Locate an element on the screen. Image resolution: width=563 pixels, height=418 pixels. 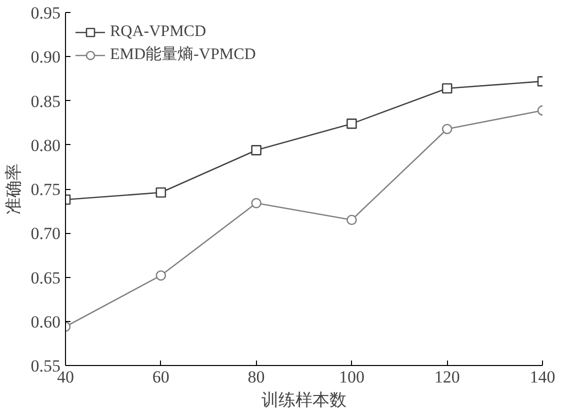
x-tick-label: 140 is located at coordinates (543, 377).